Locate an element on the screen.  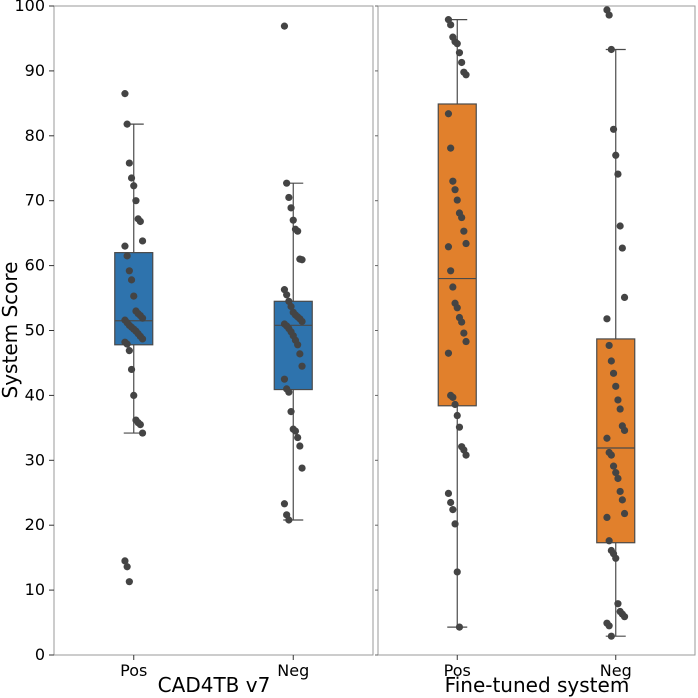
y-tick-label: 50 is located at coordinates (35, 330).